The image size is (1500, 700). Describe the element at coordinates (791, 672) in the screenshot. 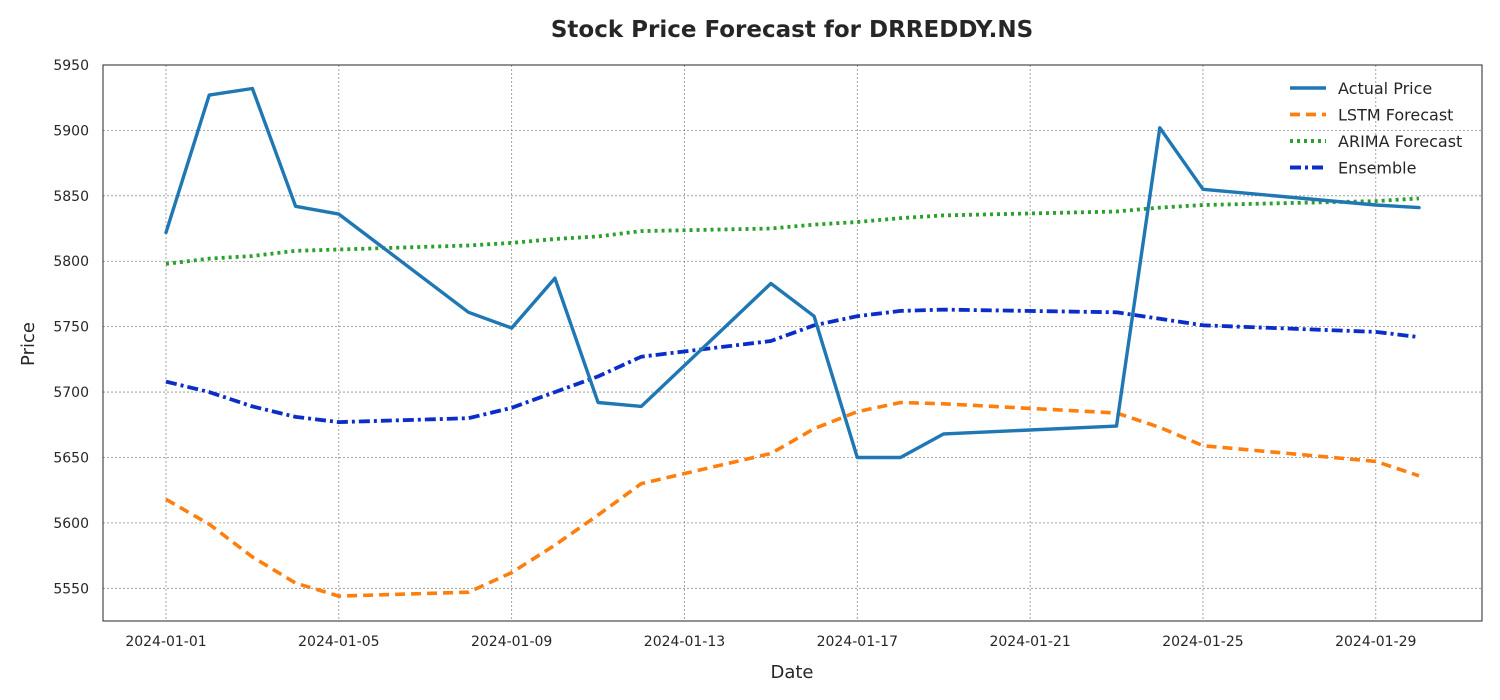

I see `x-axis-label: Date` at that location.